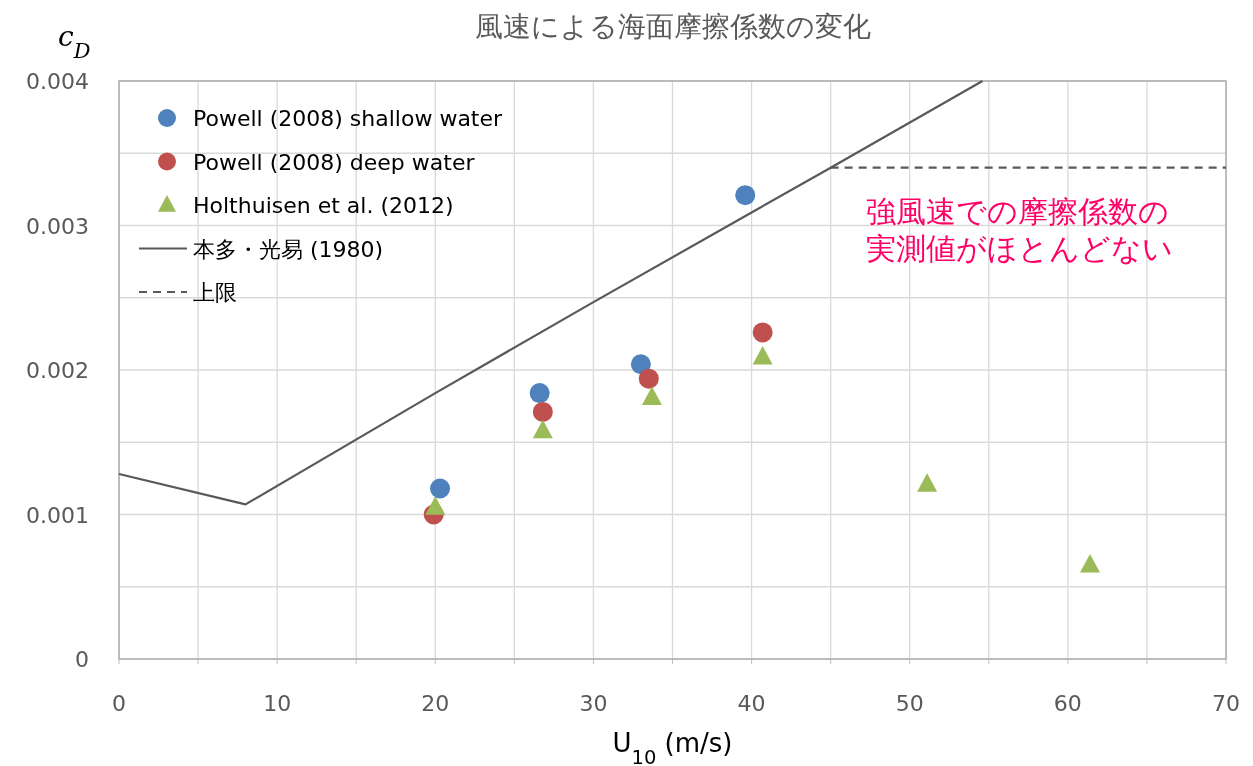 This screenshot has width=1253, height=766. What do you see at coordinates (909, 703) in the screenshot?
I see `x-tick-label: 50` at bounding box center [909, 703].